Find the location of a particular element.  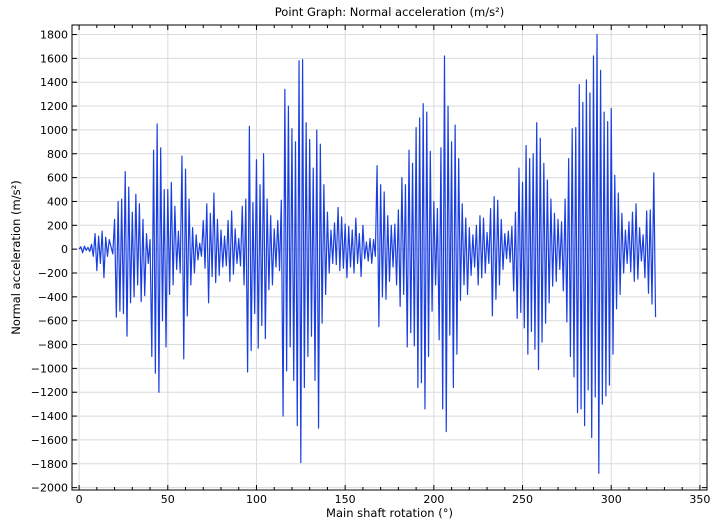

y-tick-label: −800 is located at coordinates (53, 345).